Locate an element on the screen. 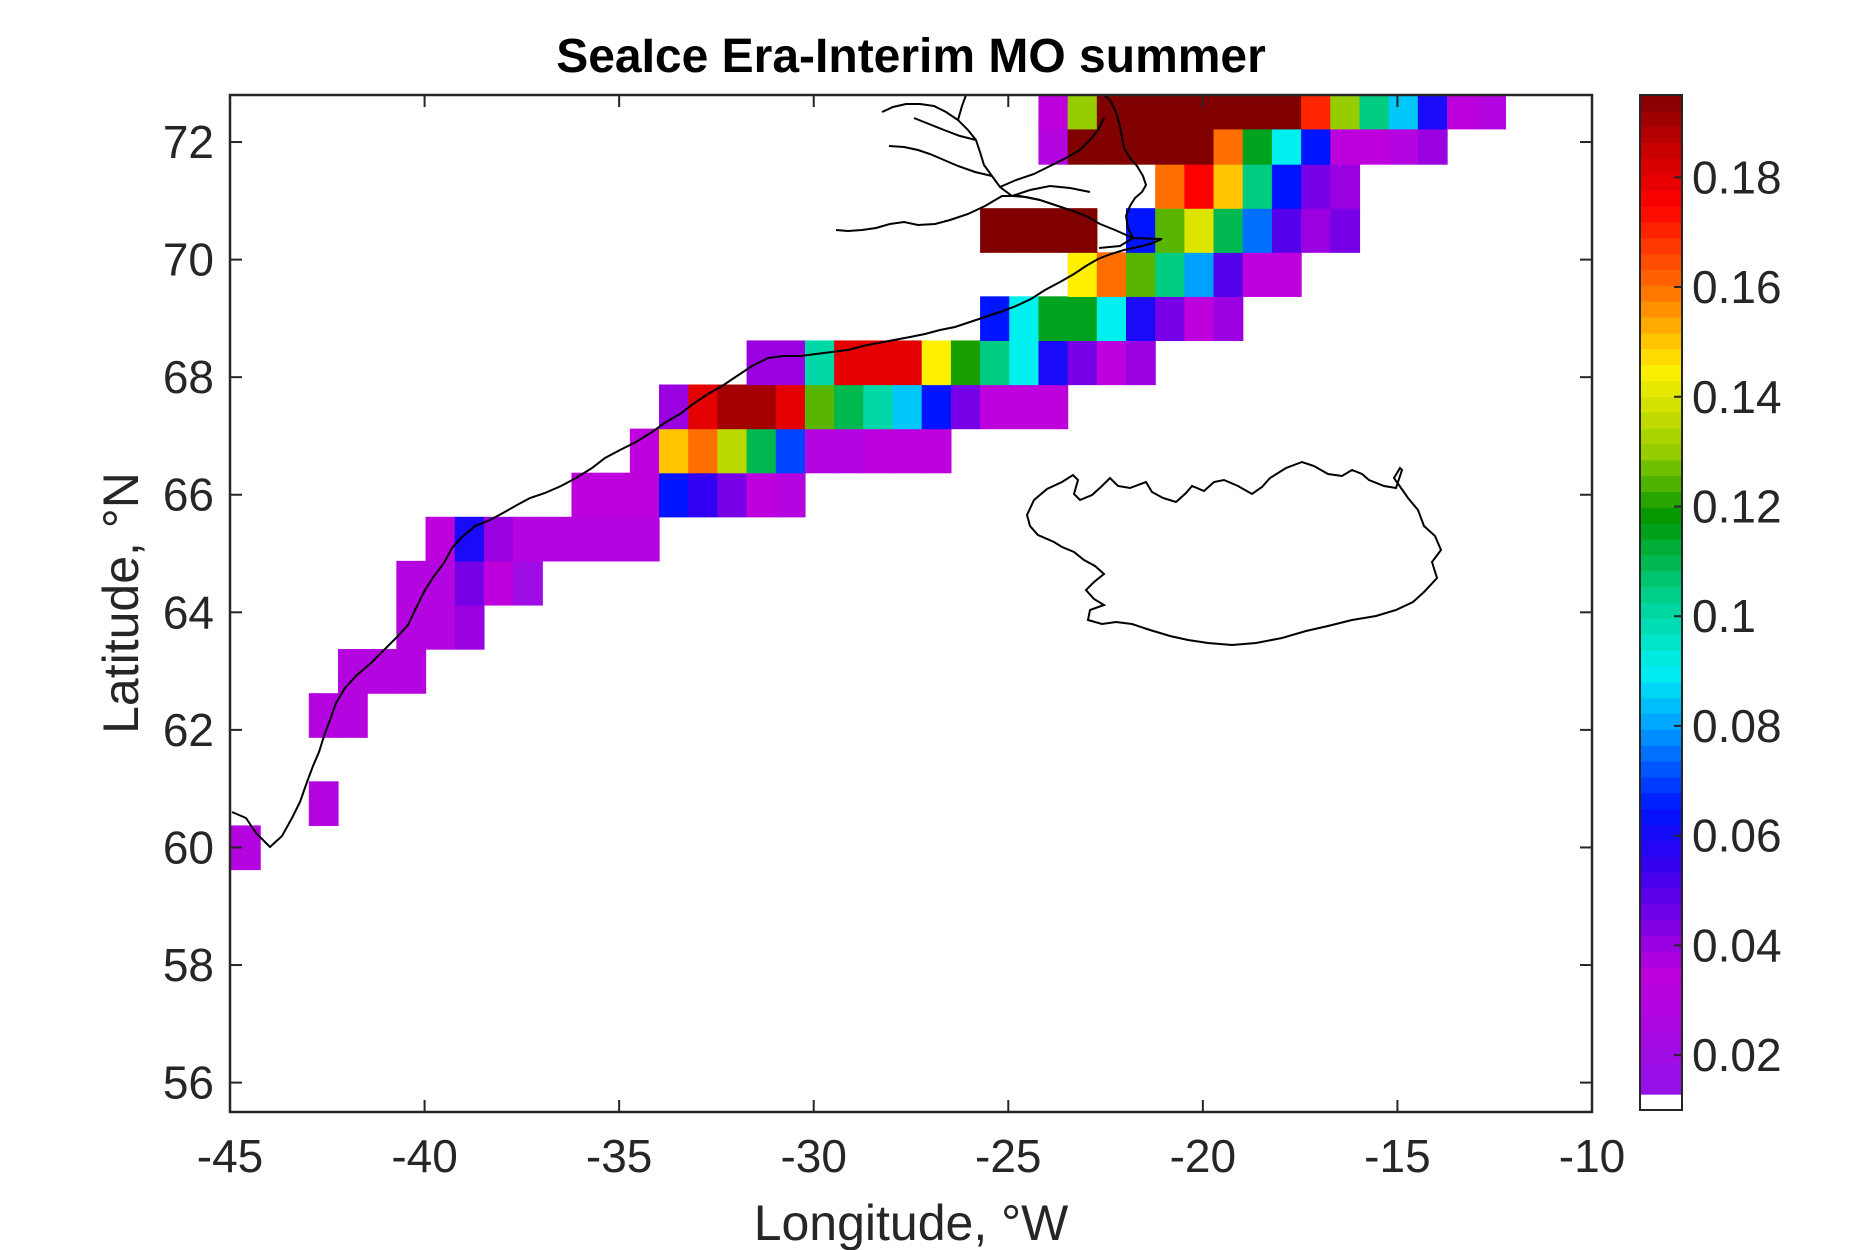 This screenshot has width=1875, height=1250. y-tick-label: 60 is located at coordinates (188, 847).